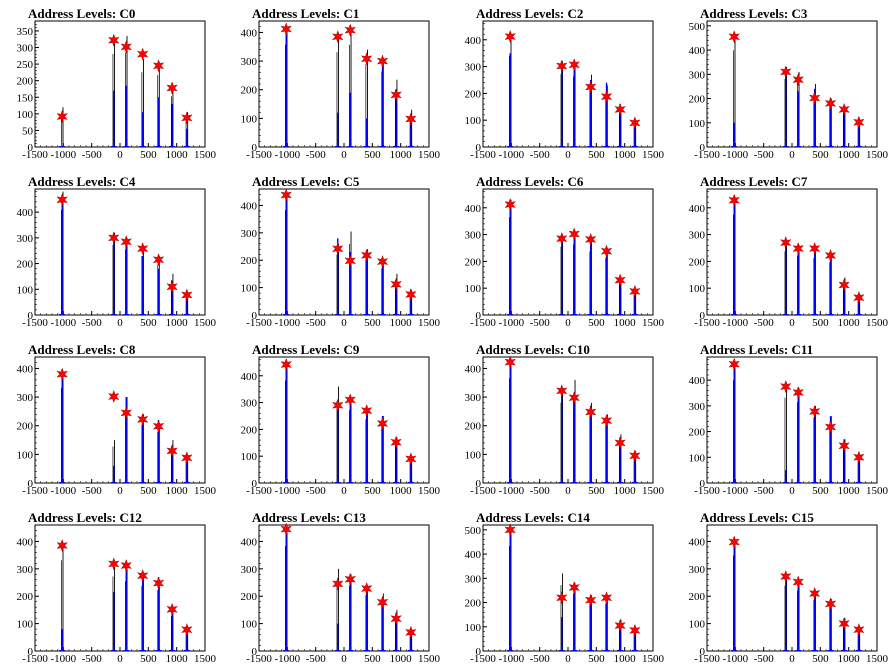 This screenshot has height=672, width=896. I want to click on chart-title: Address Levels: C2, so click(529, 13).